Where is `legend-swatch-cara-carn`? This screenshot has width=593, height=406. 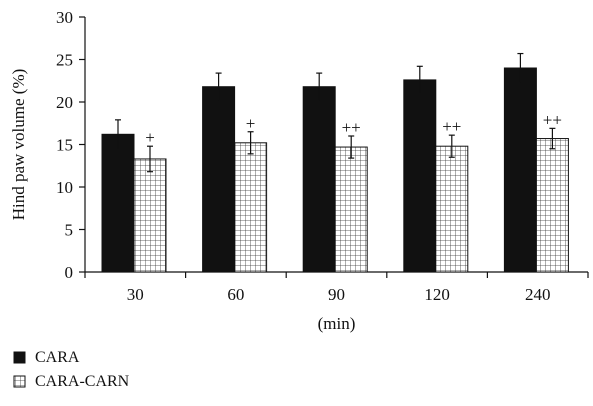 legend-swatch-cara-carn is located at coordinates (19, 381).